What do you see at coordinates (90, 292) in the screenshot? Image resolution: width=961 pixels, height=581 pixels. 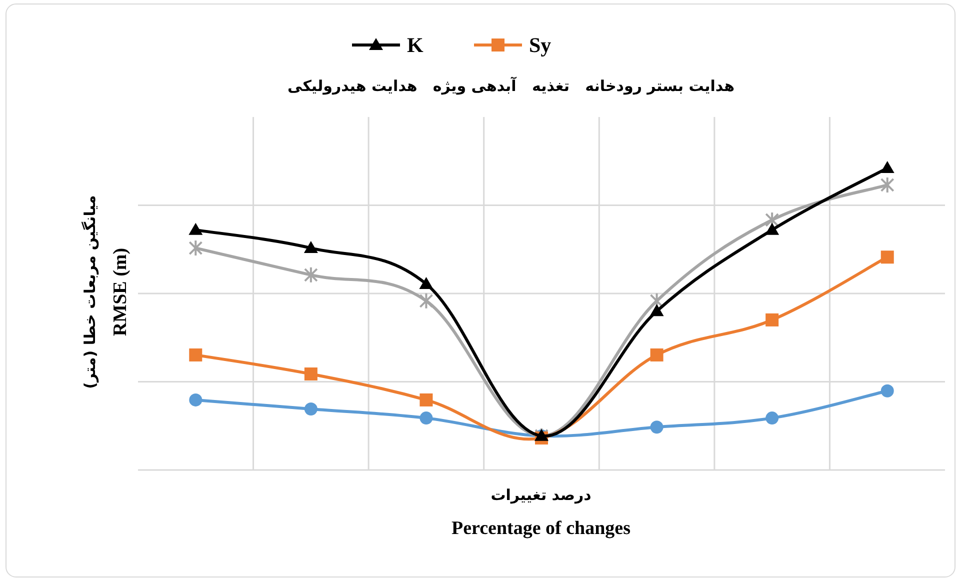 I see `text: میانگین مربعات خطا (متر)` at bounding box center [90, 292].